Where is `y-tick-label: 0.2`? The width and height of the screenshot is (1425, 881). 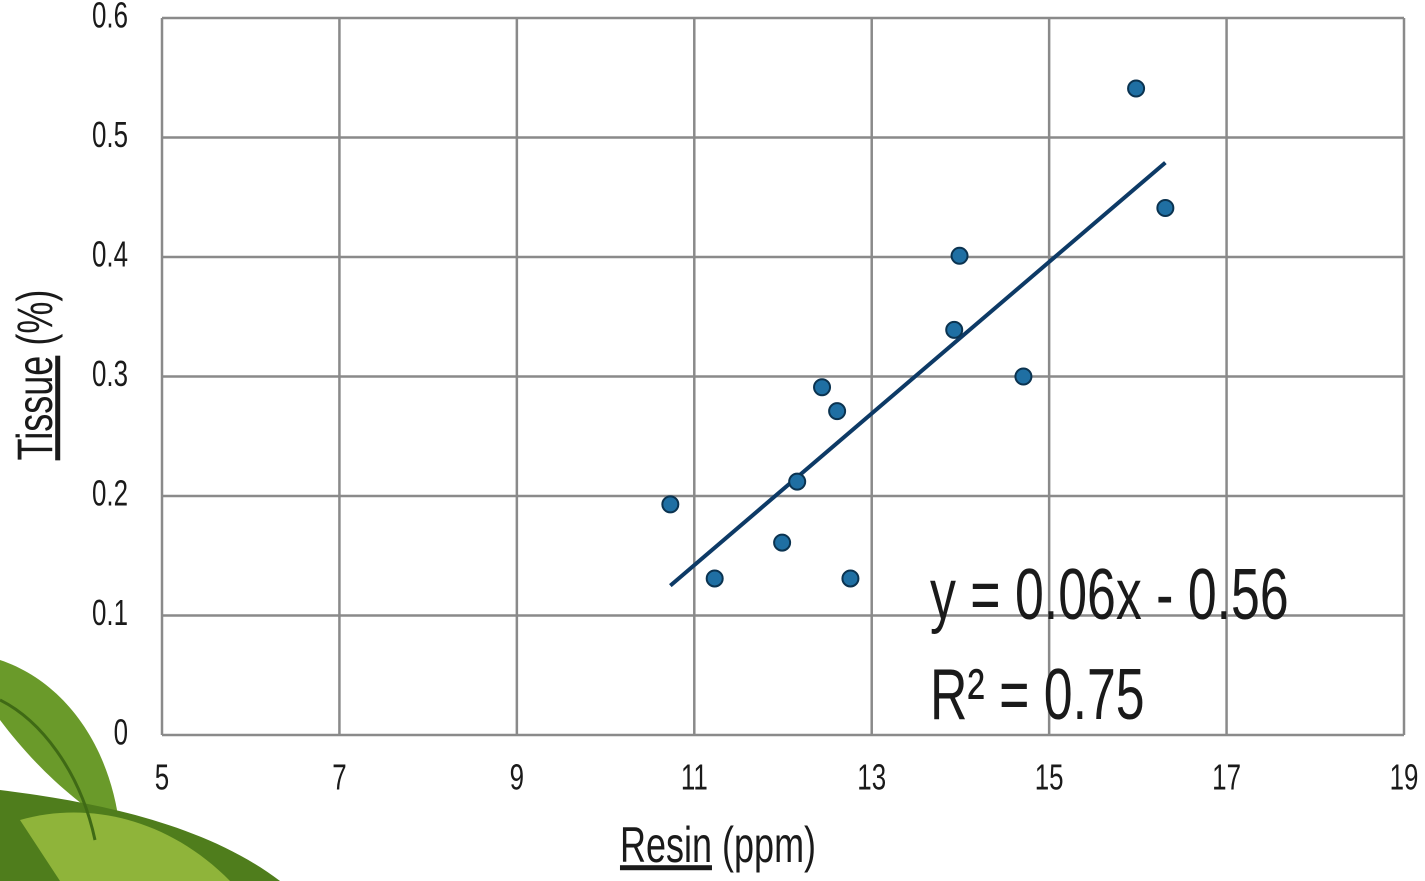 y-tick-label: 0.2 is located at coordinates (110, 493).